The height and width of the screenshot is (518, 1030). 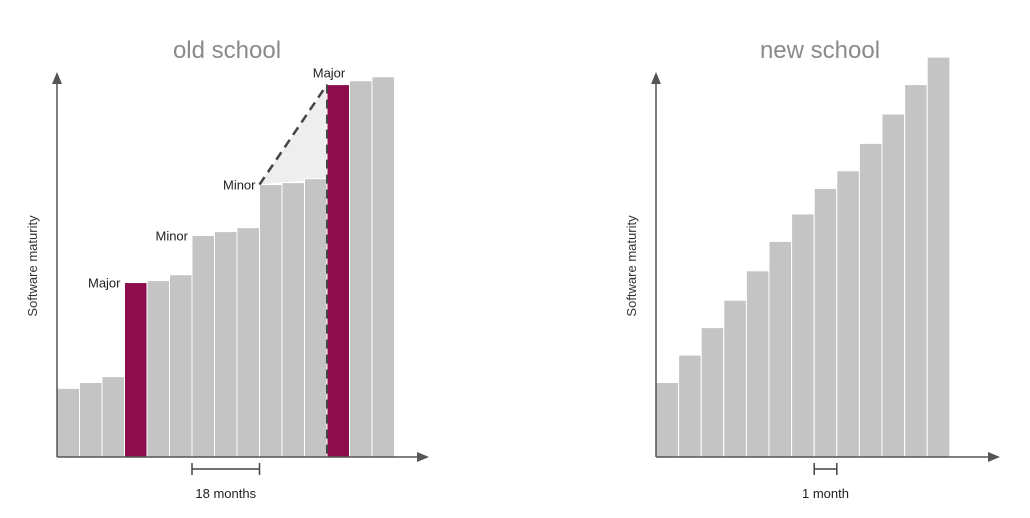 What do you see at coordinates (631, 266) in the screenshot?
I see `new-school-y-axis-label: Software maturity` at bounding box center [631, 266].